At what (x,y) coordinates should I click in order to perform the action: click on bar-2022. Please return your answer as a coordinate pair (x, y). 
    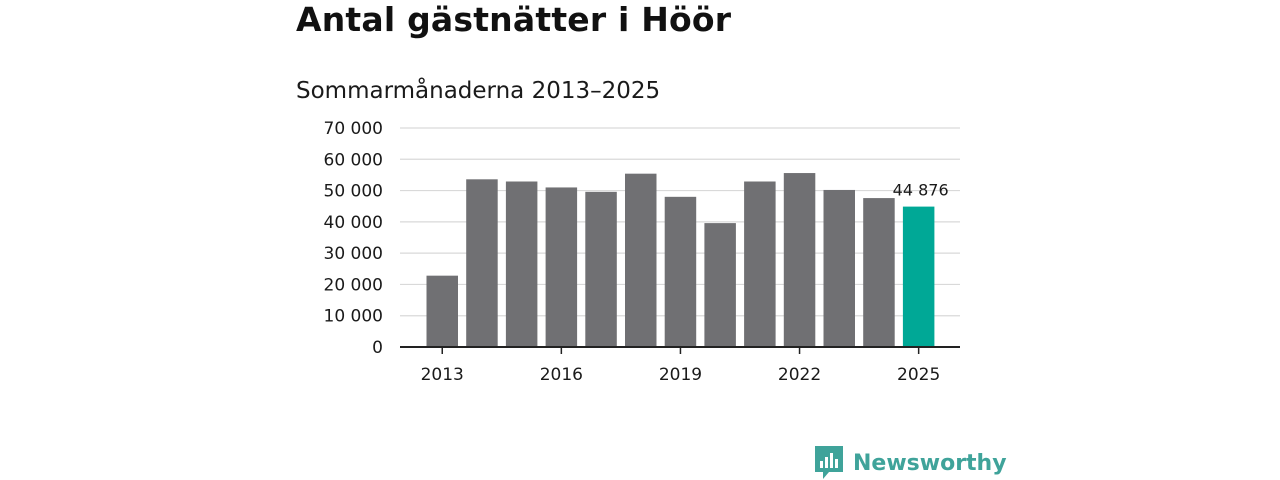
    Looking at the image, I should click on (799, 260).